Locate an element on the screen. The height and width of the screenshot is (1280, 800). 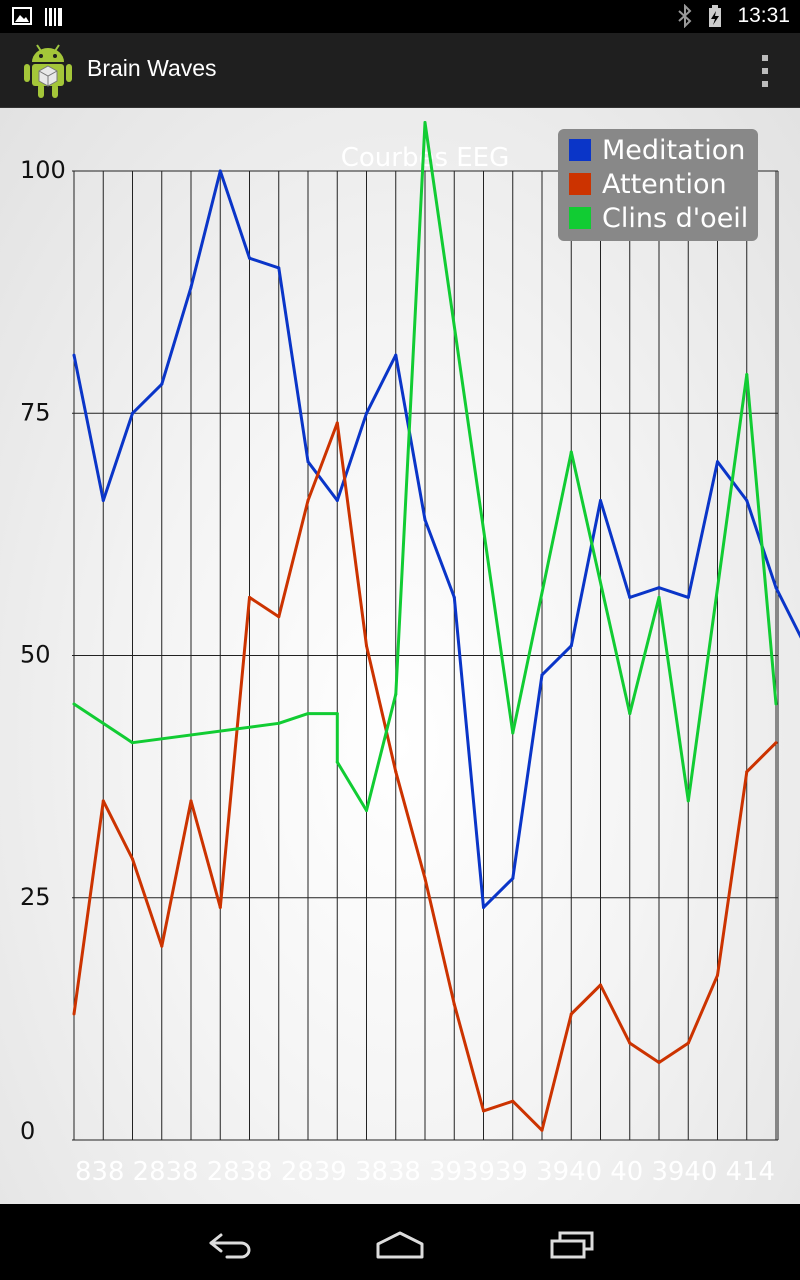
navigation-bar is located at coordinates (400, 1242).